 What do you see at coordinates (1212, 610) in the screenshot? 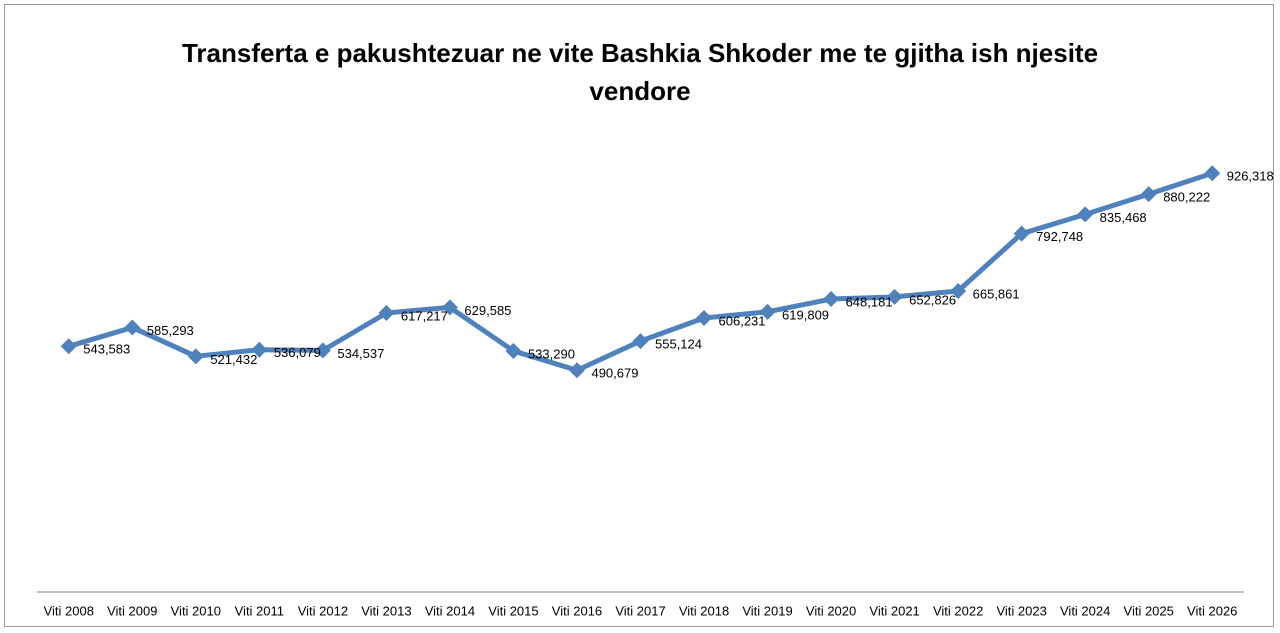
I see `x-tick-label: Viti 2026` at bounding box center [1212, 610].